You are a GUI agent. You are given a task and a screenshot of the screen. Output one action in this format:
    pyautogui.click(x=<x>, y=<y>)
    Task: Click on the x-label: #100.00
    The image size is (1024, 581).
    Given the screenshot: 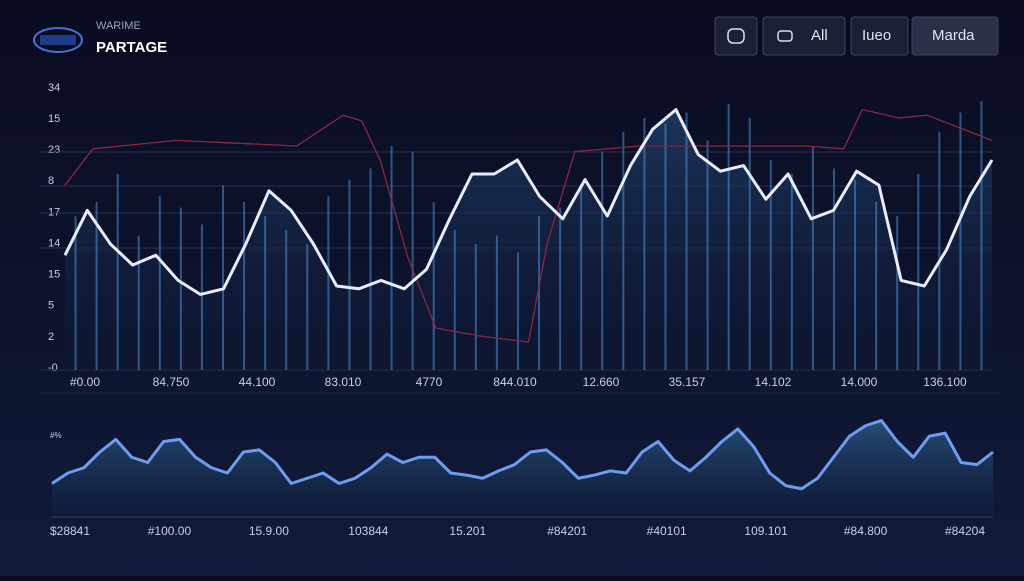 What is the action you would take?
    pyautogui.click(x=170, y=531)
    